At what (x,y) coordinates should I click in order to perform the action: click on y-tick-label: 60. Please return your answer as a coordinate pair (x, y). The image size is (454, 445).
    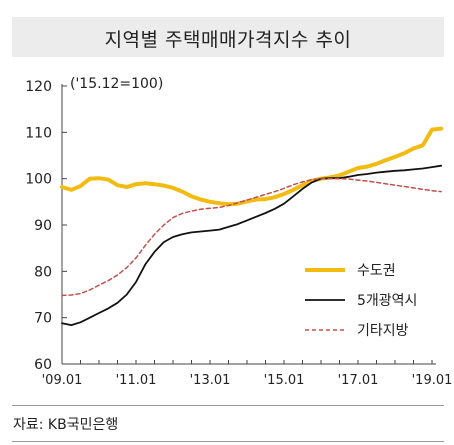
    Looking at the image, I should click on (43, 365).